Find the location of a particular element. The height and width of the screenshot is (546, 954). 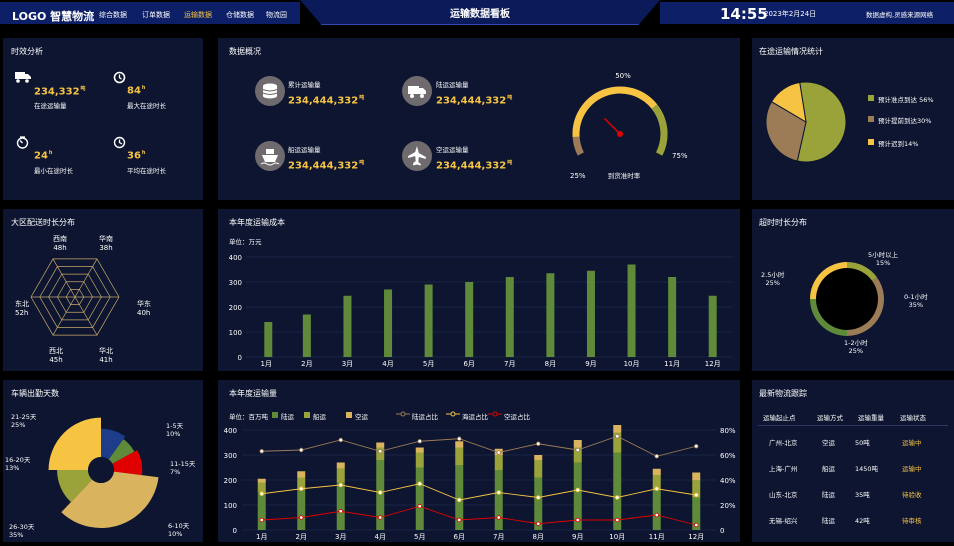

y-tick-4: 400 is located at coordinates (235, 258).